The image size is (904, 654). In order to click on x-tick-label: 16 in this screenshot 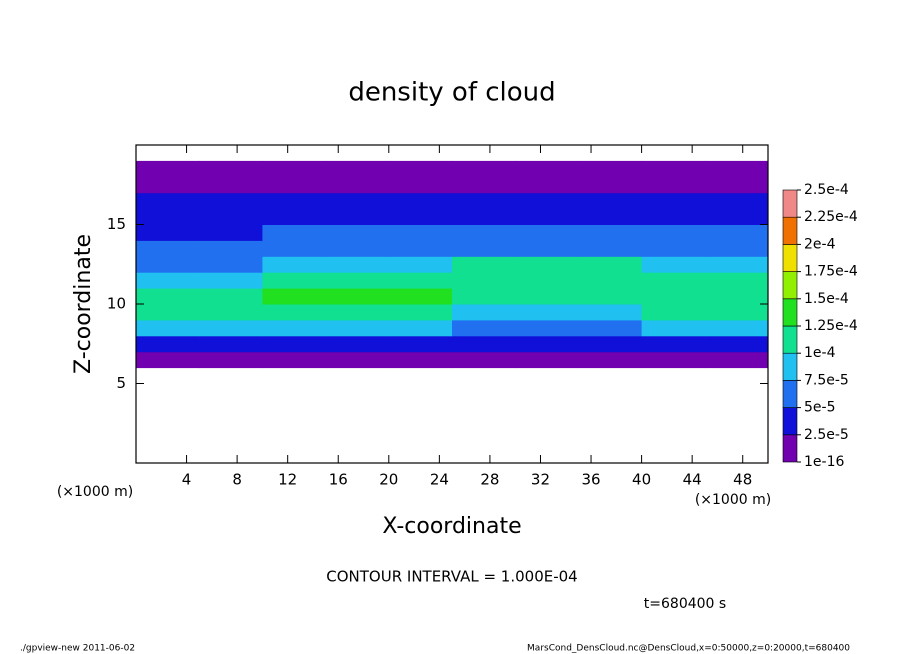, I will do `click(338, 480)`.